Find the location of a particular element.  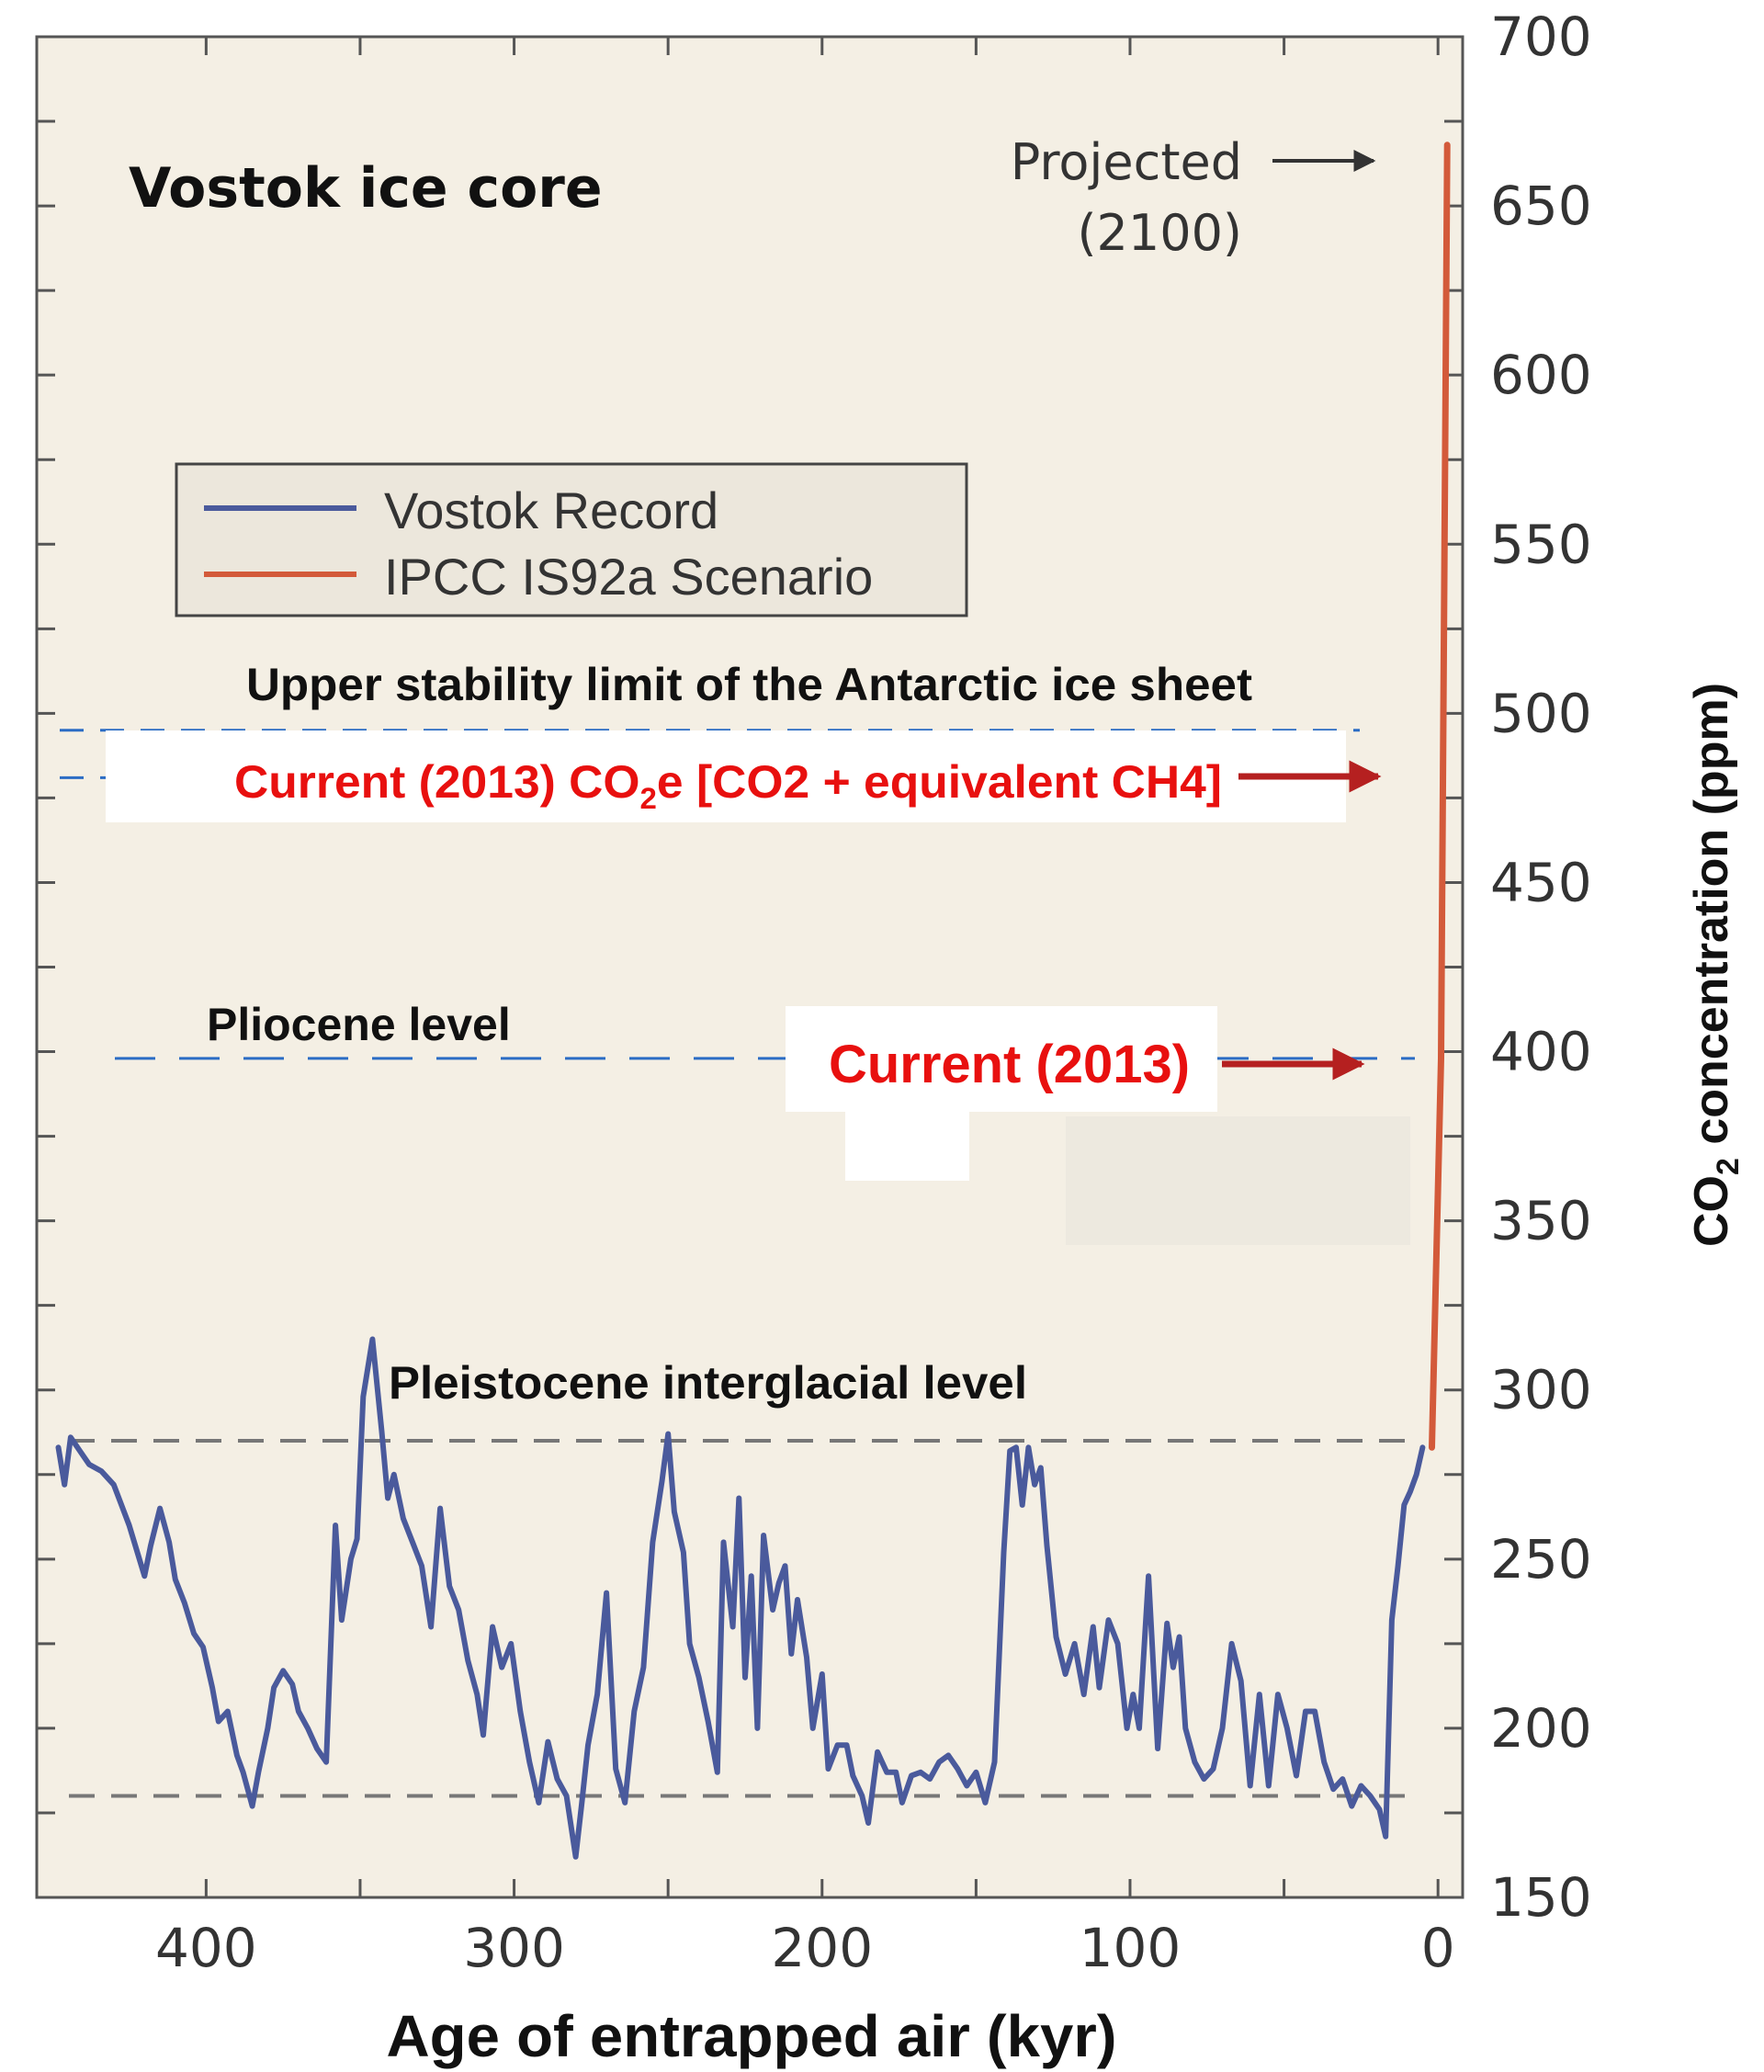

legend-box is located at coordinates (572, 539).